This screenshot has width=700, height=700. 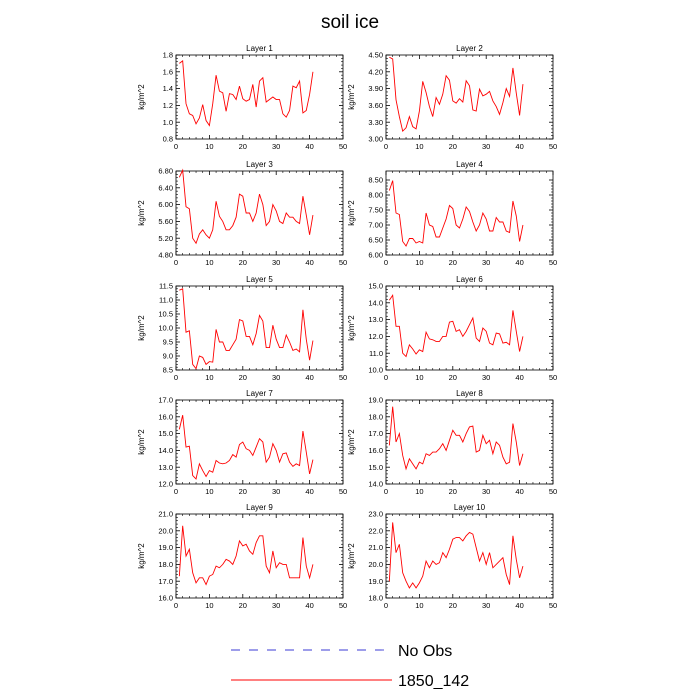 What do you see at coordinates (165, 581) in the screenshot?
I see `y-tick-label: 17.0` at bounding box center [165, 581].